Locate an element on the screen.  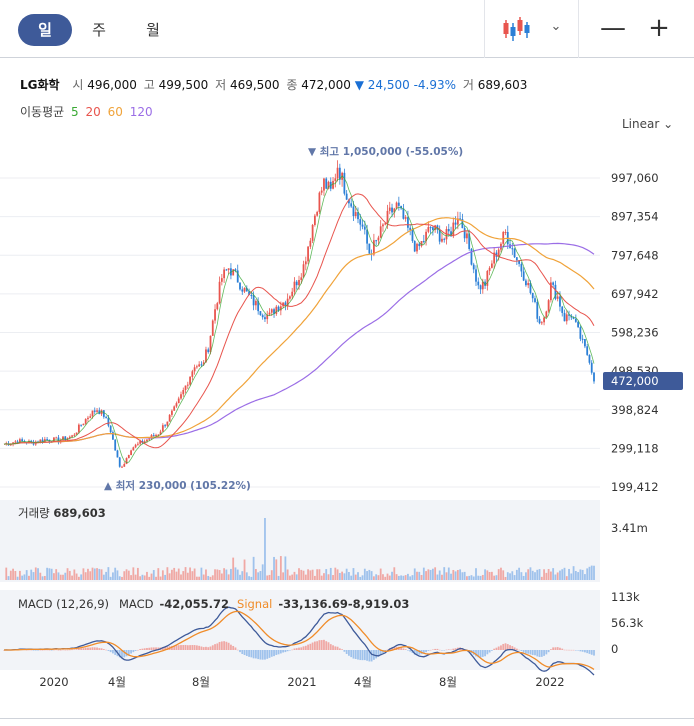
tab-daily: 일 is located at coordinates (45, 30).